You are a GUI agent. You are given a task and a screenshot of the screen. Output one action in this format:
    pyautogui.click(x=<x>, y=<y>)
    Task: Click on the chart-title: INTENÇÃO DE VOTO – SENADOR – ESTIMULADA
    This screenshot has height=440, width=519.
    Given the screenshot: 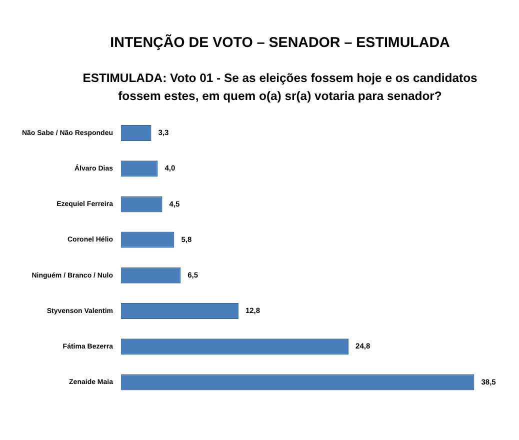 What is the action you would take?
    pyautogui.click(x=280, y=43)
    